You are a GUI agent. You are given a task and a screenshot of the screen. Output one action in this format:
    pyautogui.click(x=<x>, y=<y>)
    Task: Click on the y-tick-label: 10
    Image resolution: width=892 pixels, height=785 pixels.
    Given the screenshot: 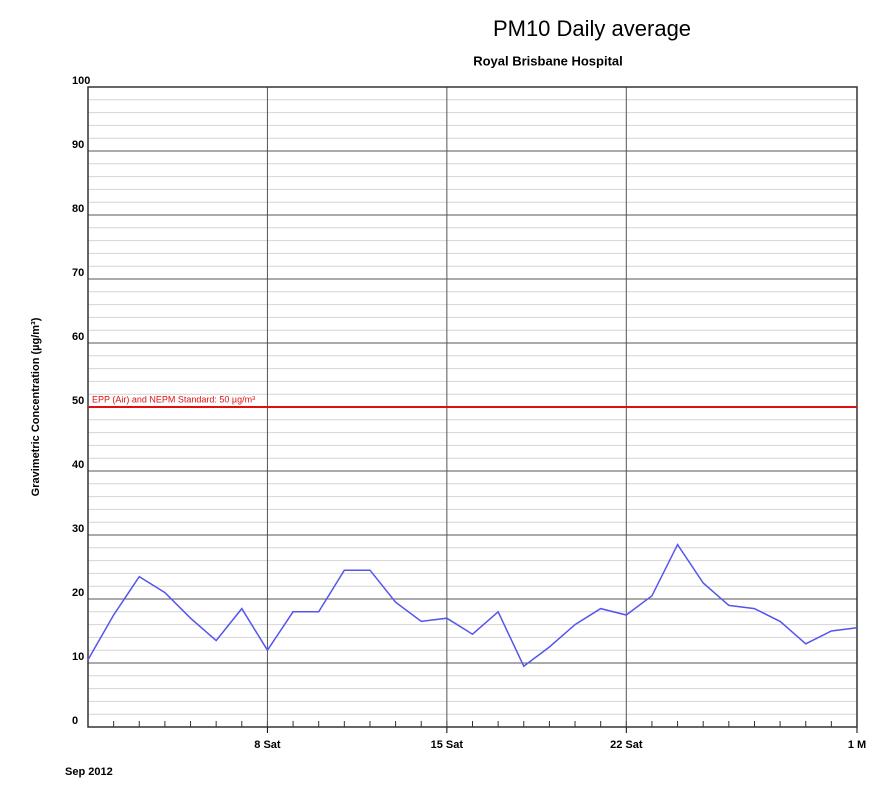 What is the action you would take?
    pyautogui.click(x=78, y=657)
    